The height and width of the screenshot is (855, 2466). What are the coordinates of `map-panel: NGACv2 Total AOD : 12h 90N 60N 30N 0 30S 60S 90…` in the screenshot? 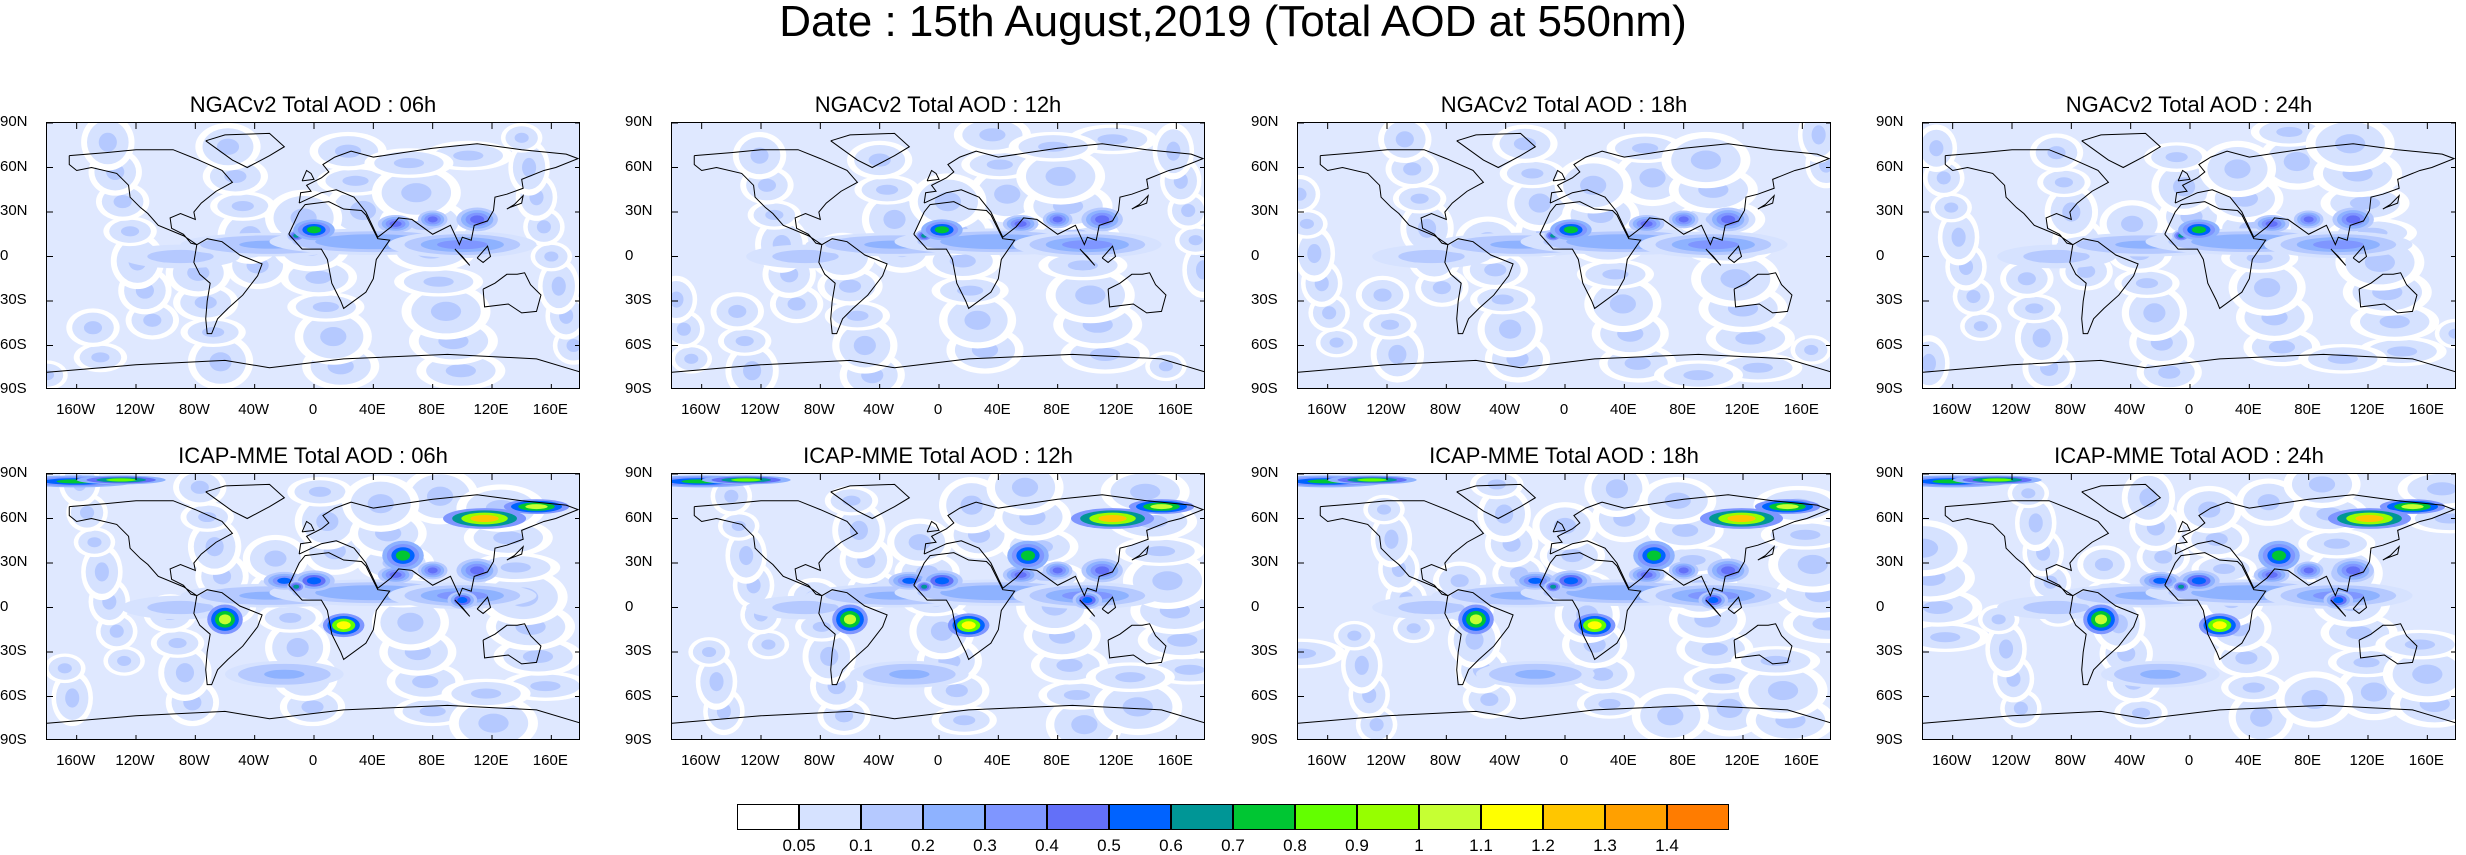 It's located at (925, 272).